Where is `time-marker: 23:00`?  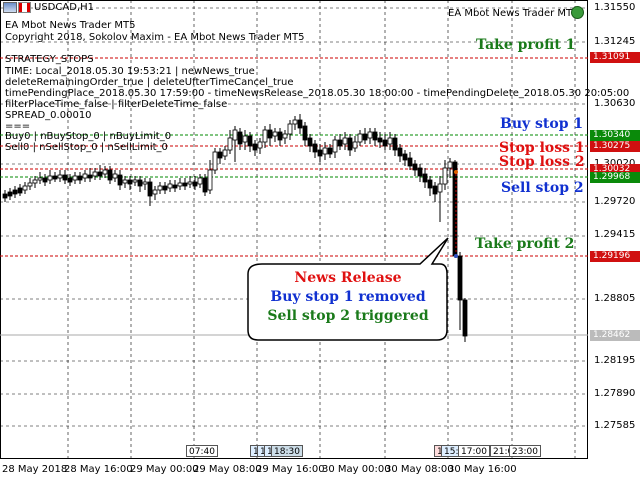
time-marker: 23:00 is located at coordinates (525, 451).